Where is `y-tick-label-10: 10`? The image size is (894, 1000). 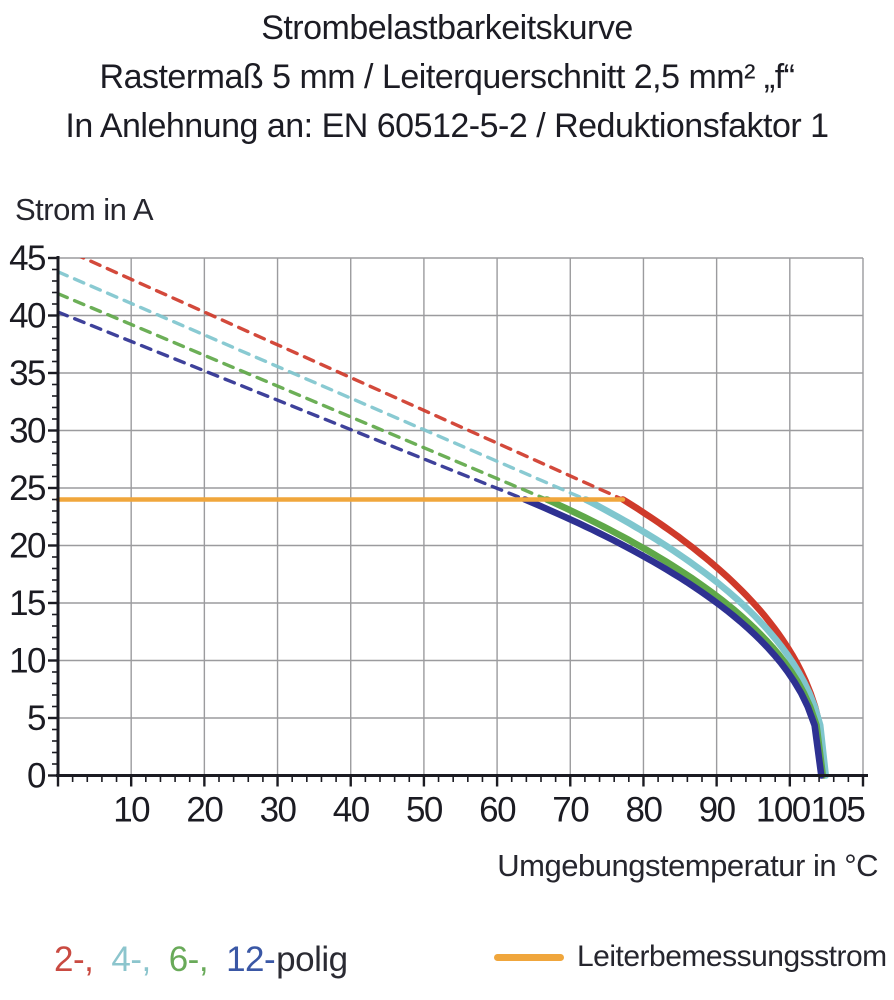 y-tick-label-10: 10 is located at coordinates (27, 661).